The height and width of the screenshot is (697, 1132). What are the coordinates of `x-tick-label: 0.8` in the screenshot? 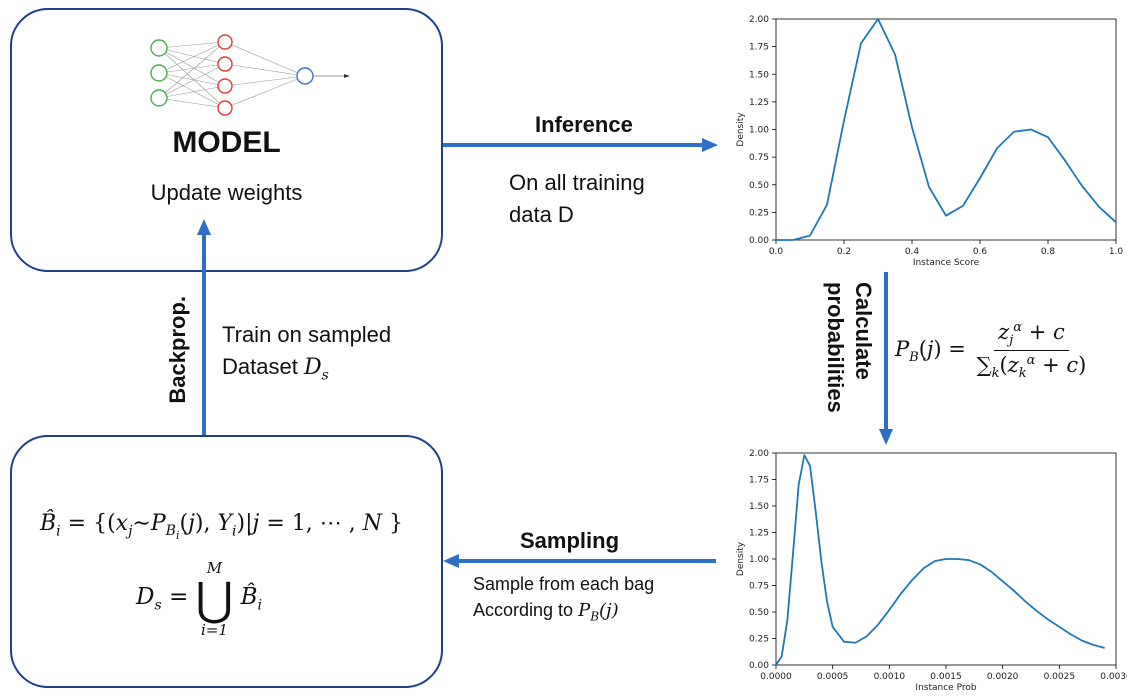 It's located at (1048, 252).